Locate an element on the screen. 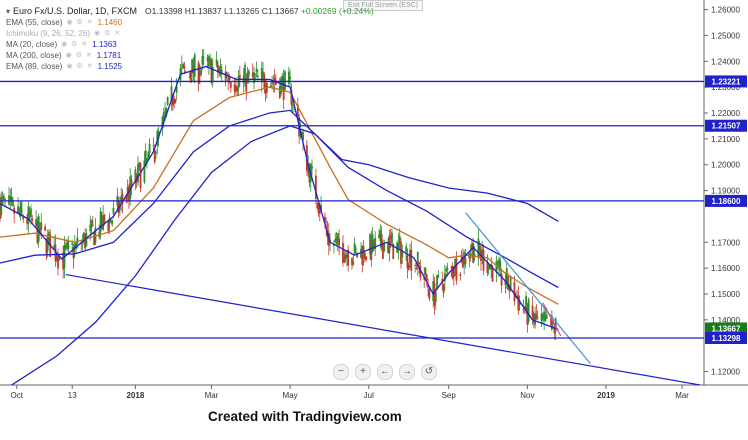 The height and width of the screenshot is (440, 748). legend-indicator-row: MA (20, close) ◉ ⚙ ✕ 1.1363 is located at coordinates (190, 44).